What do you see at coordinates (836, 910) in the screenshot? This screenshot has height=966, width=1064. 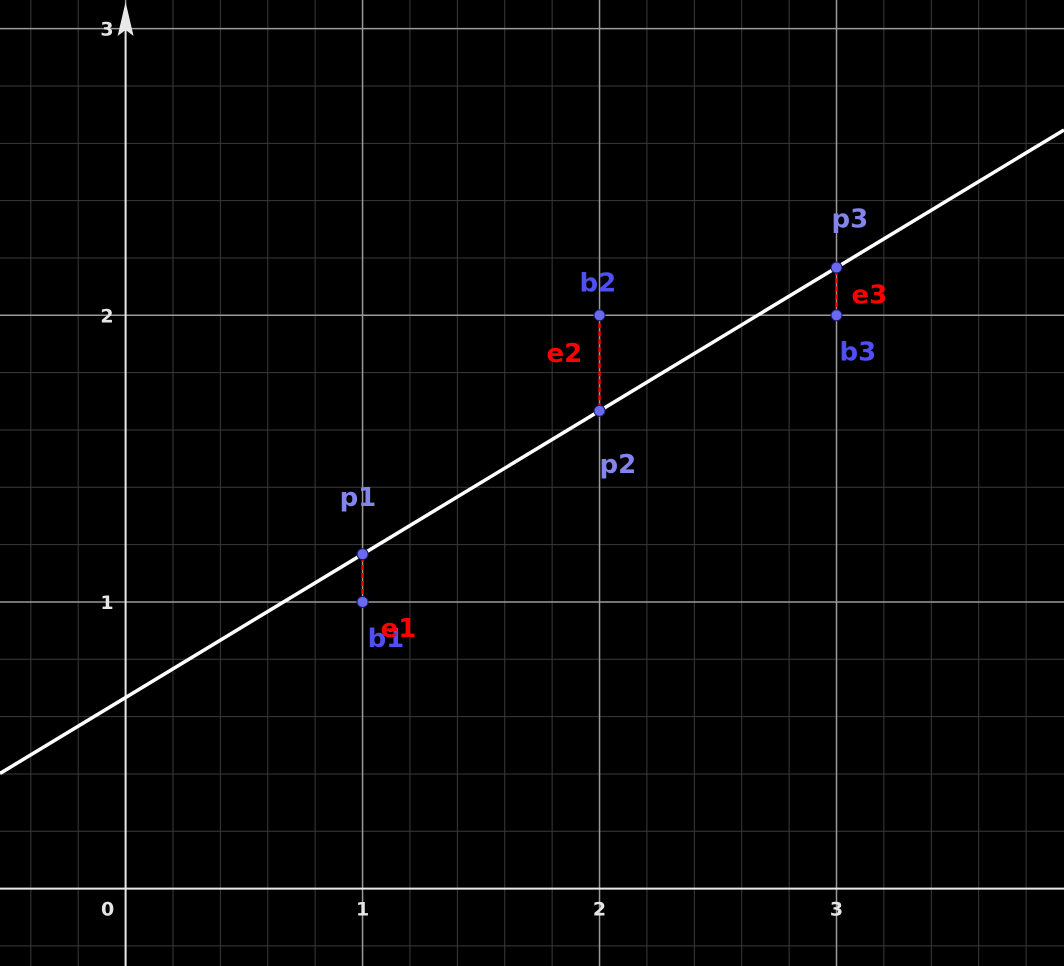 I see `x-tick-label-3: 3` at bounding box center [836, 910].